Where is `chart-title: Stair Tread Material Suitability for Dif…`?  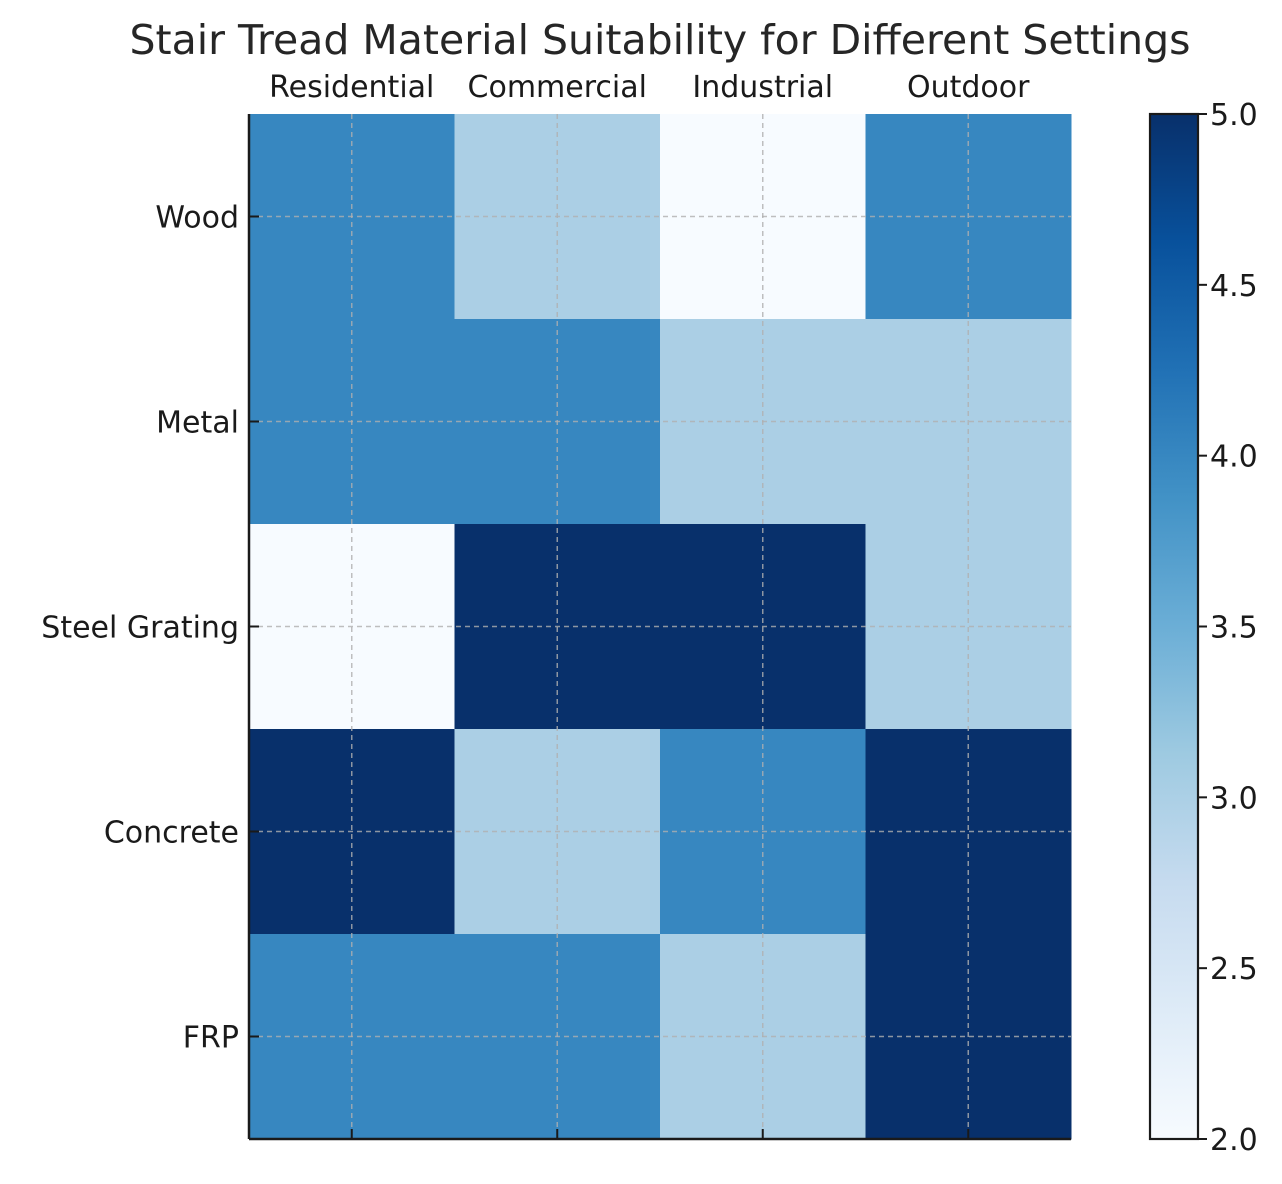 chart-title: Stair Tread Material Suitability for Dif… is located at coordinates (660, 40).